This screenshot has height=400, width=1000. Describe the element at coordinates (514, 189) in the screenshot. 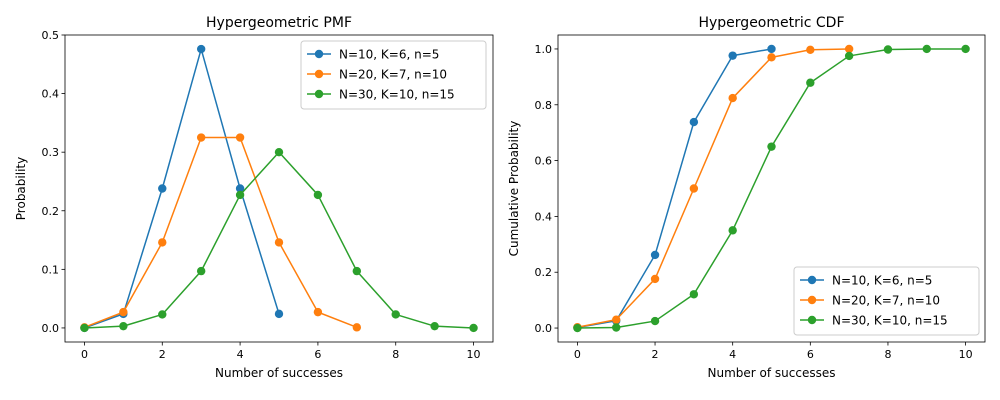

I see `y-axis-label: Cumulative Probability` at that location.